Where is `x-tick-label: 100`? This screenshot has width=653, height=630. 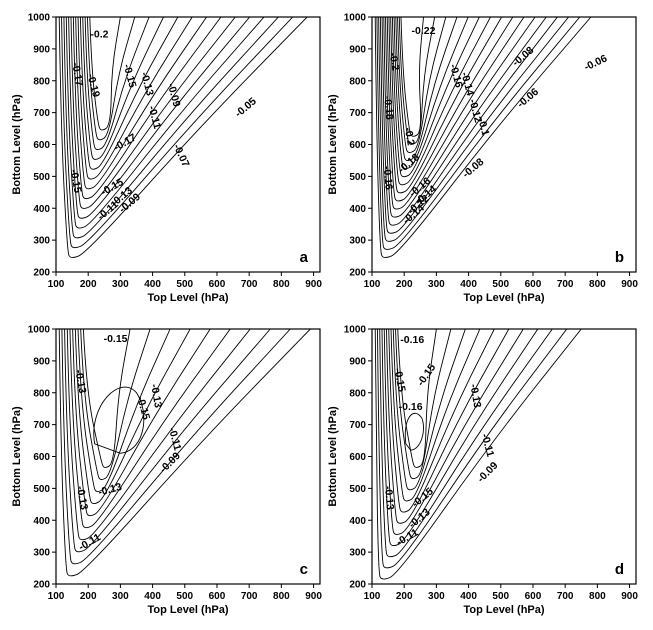 x-tick-label: 100 is located at coordinates (56, 596).